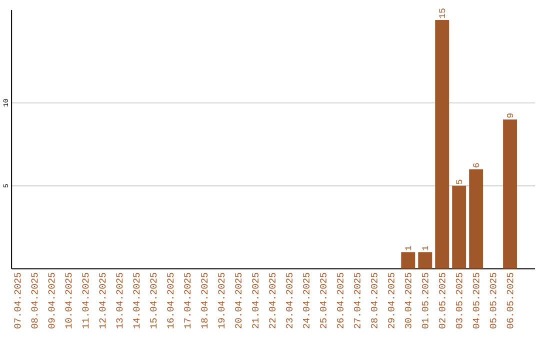  Describe the element at coordinates (187, 300) in the screenshot. I see `x-tick-label: 17.04.2025` at that location.